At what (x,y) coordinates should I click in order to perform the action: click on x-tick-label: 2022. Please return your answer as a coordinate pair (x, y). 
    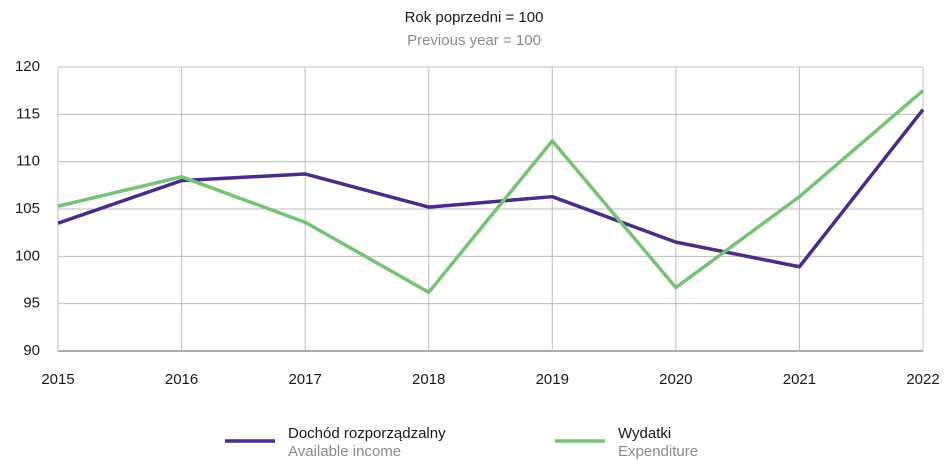
    Looking at the image, I should click on (922, 379).